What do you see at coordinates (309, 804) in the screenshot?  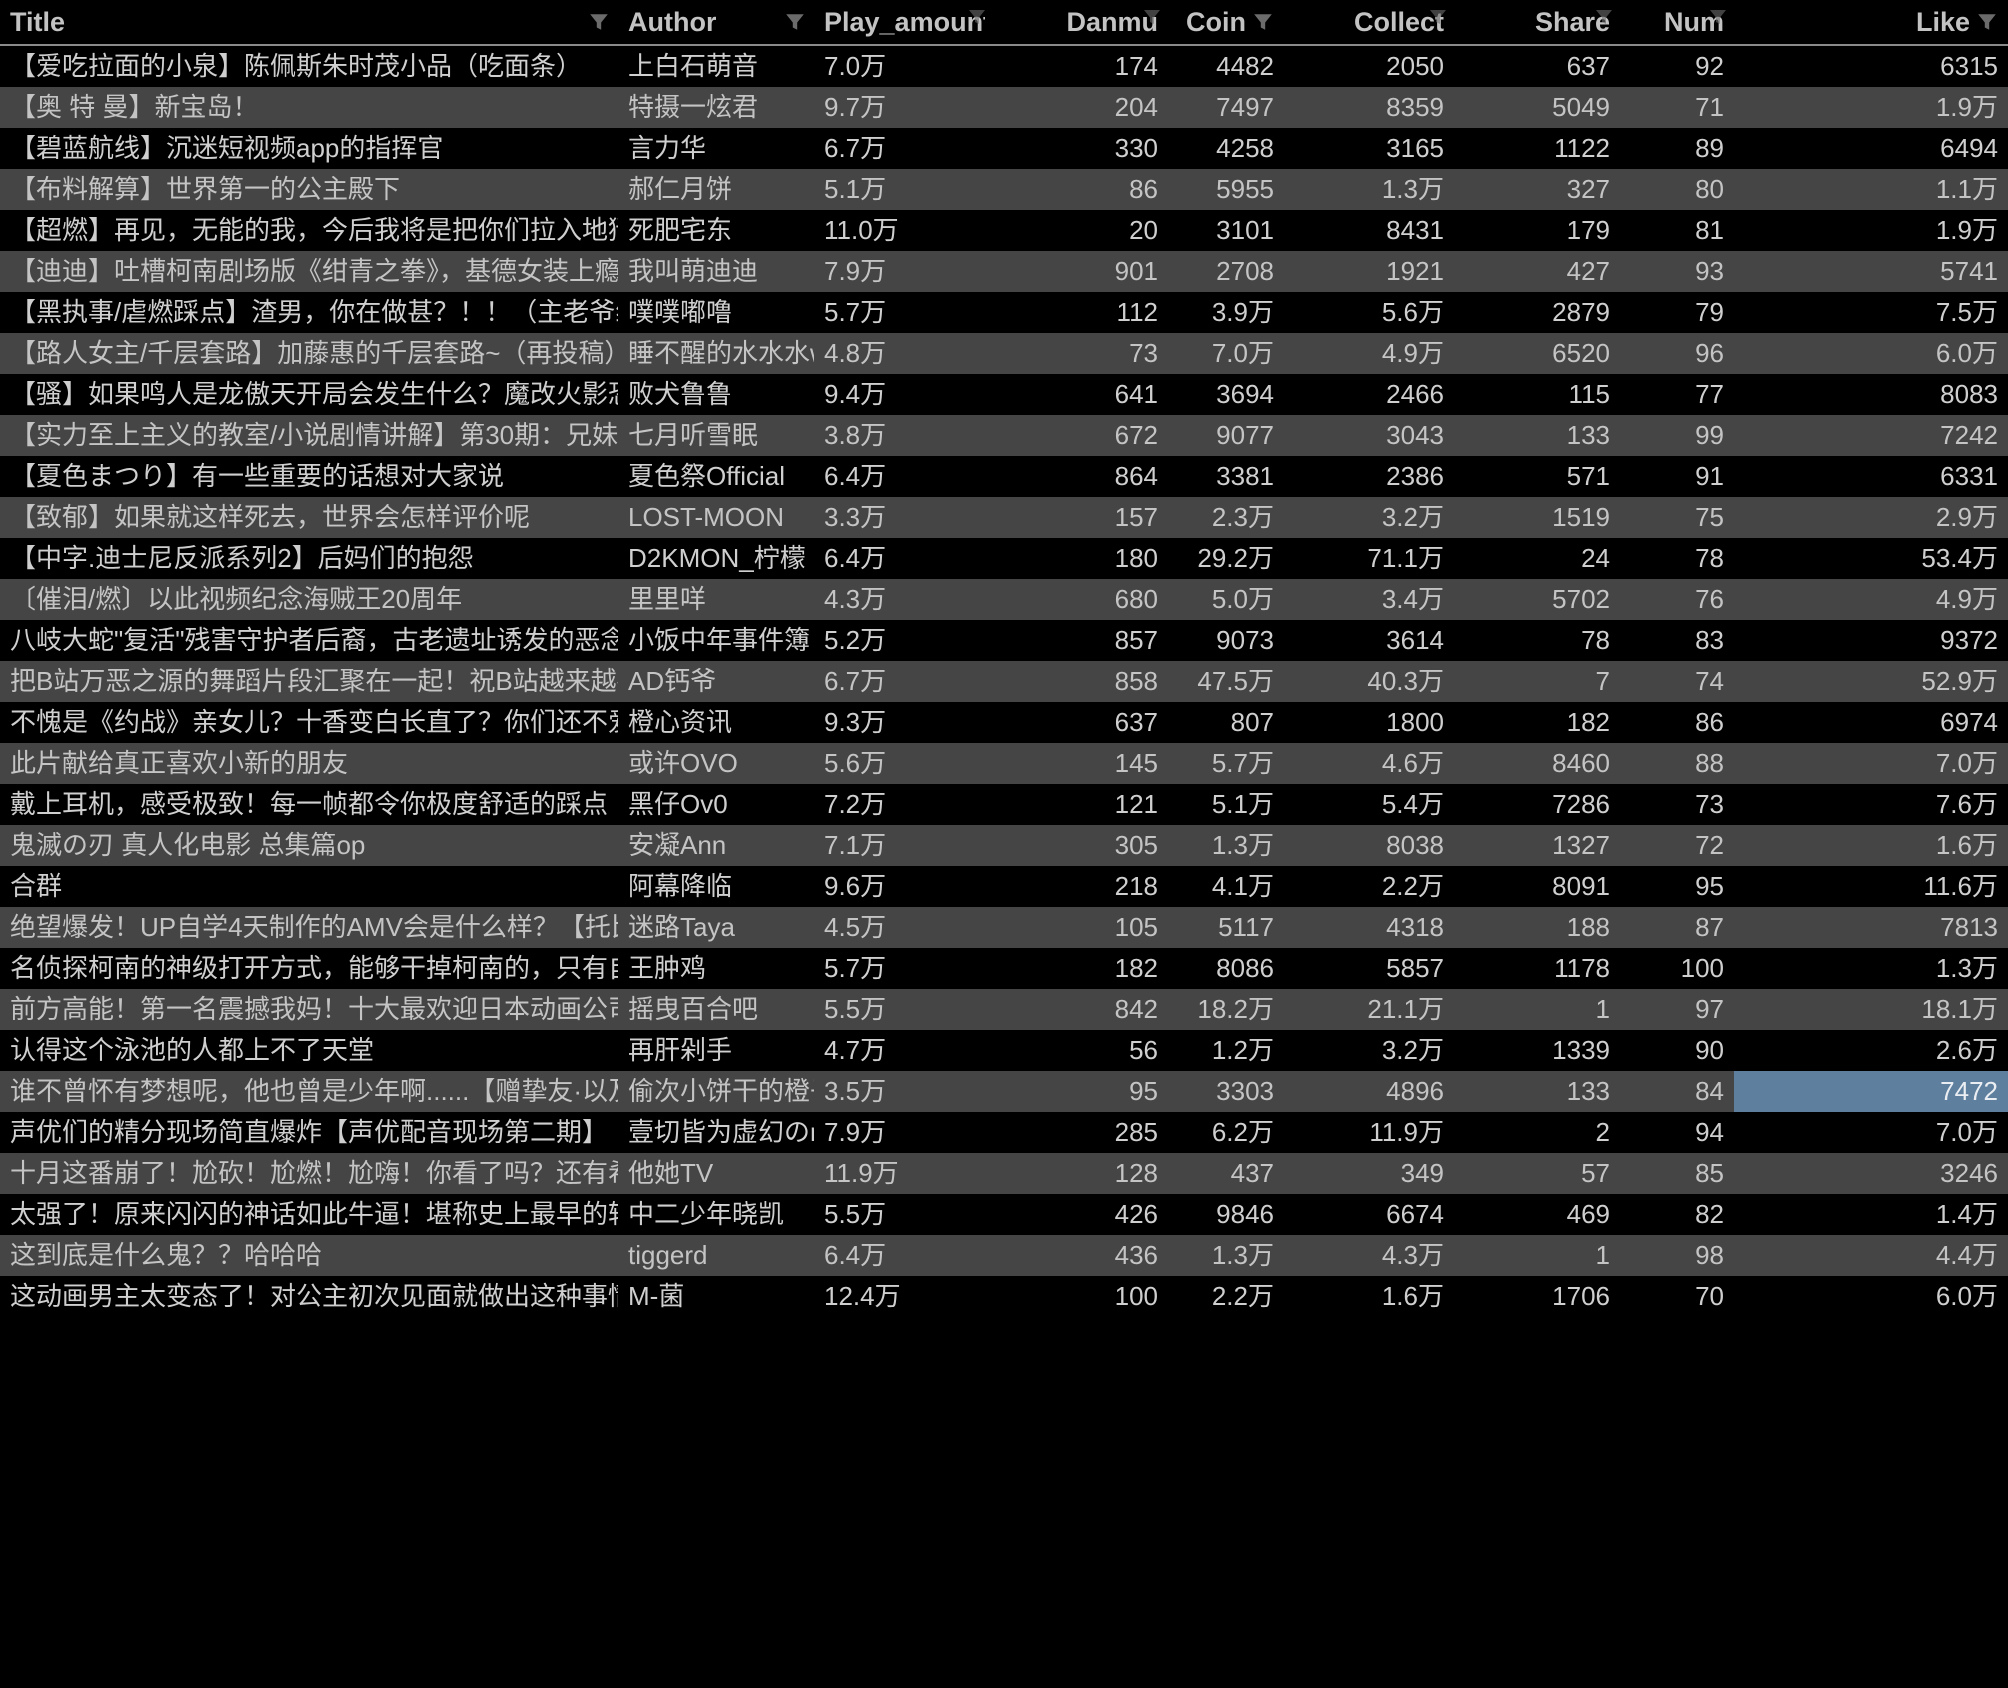 I see `cell-title: 戴上耳机，感受极致！每一帧都令你极度舒适的踩点` at bounding box center [309, 804].